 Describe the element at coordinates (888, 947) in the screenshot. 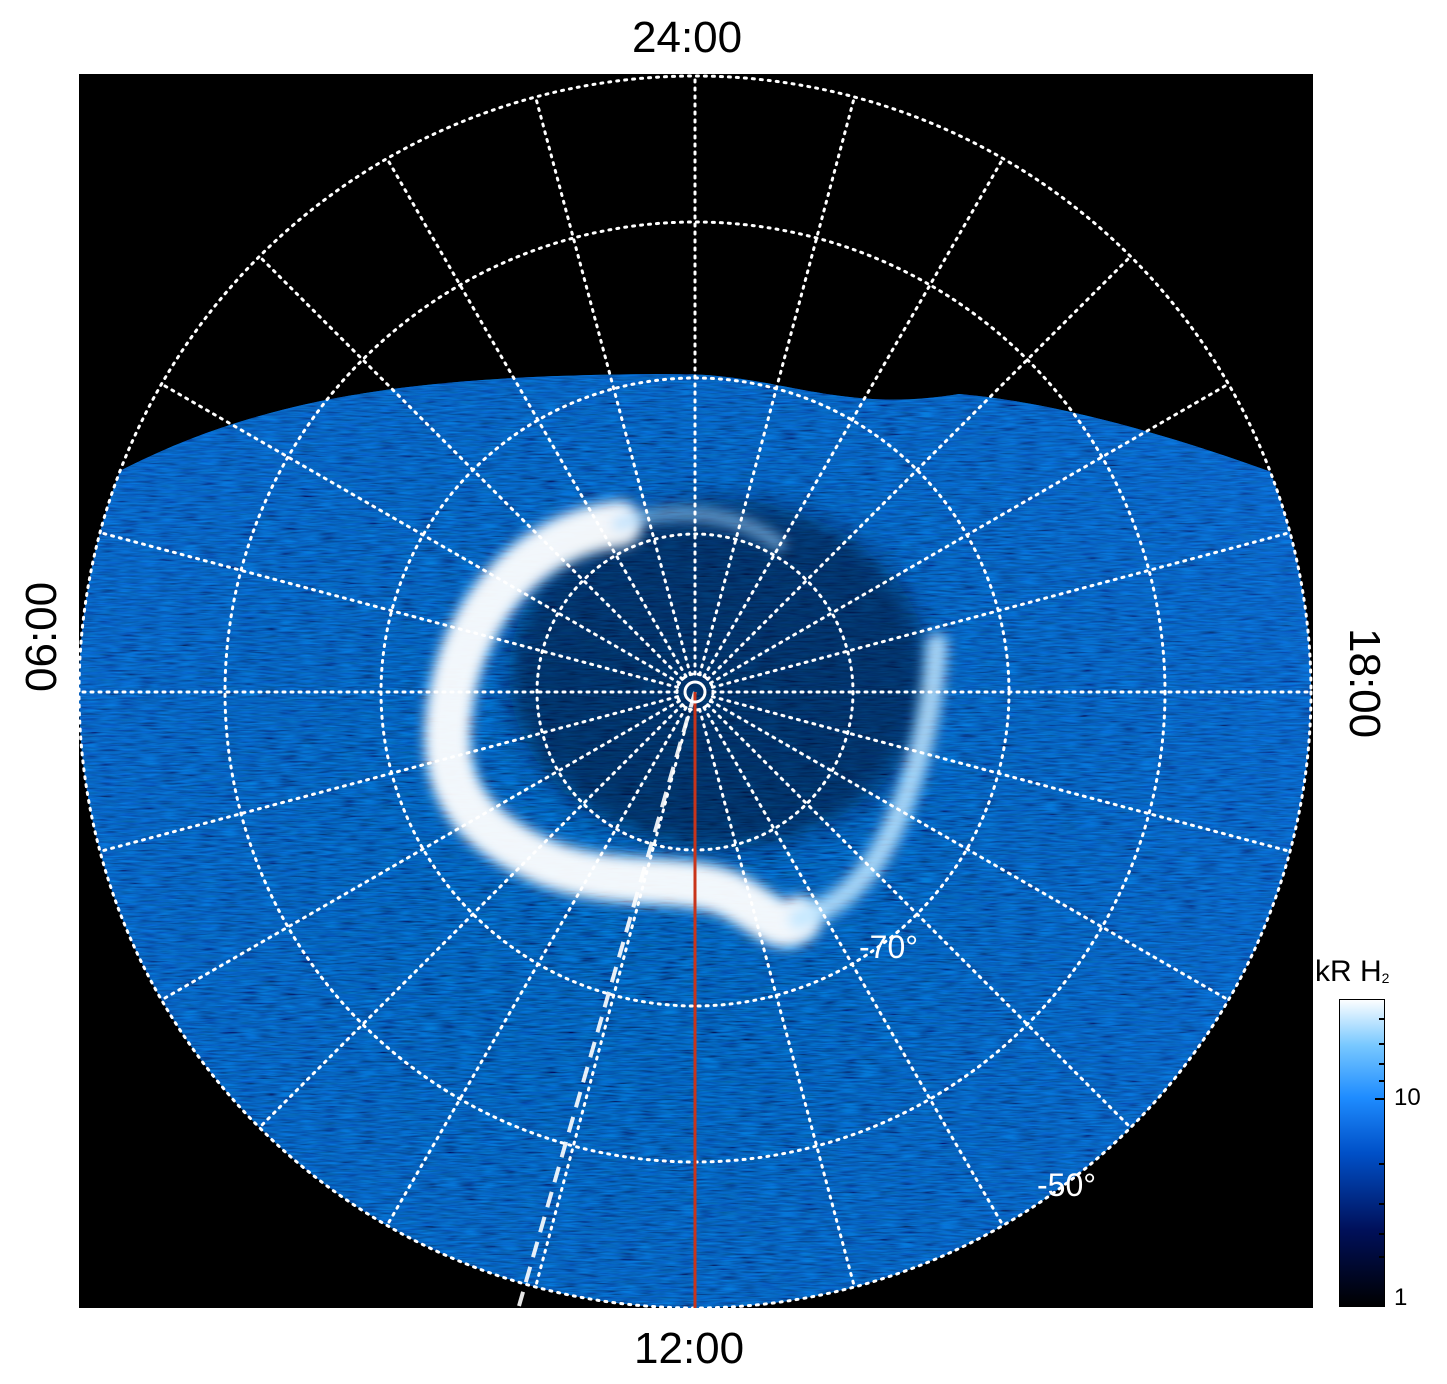

I see `latitude-label-70: -70°` at that location.